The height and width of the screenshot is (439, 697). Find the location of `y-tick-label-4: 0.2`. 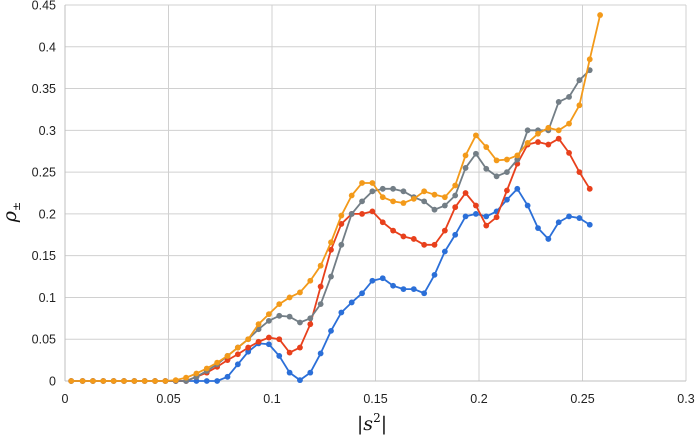

y-tick-label-4: 0.2 is located at coordinates (47, 214).